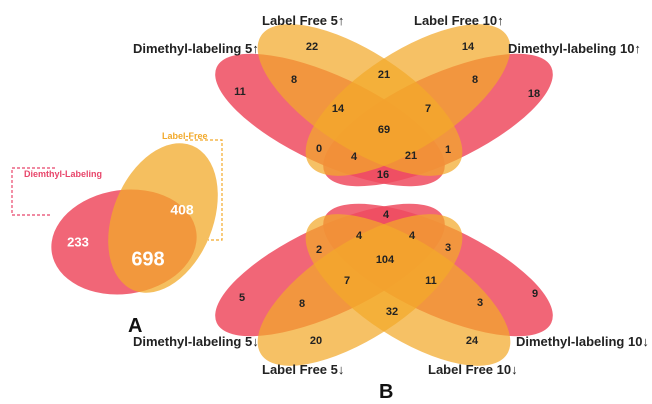 This screenshot has height=404, width=652. I want to click on top-count: 18, so click(534, 94).